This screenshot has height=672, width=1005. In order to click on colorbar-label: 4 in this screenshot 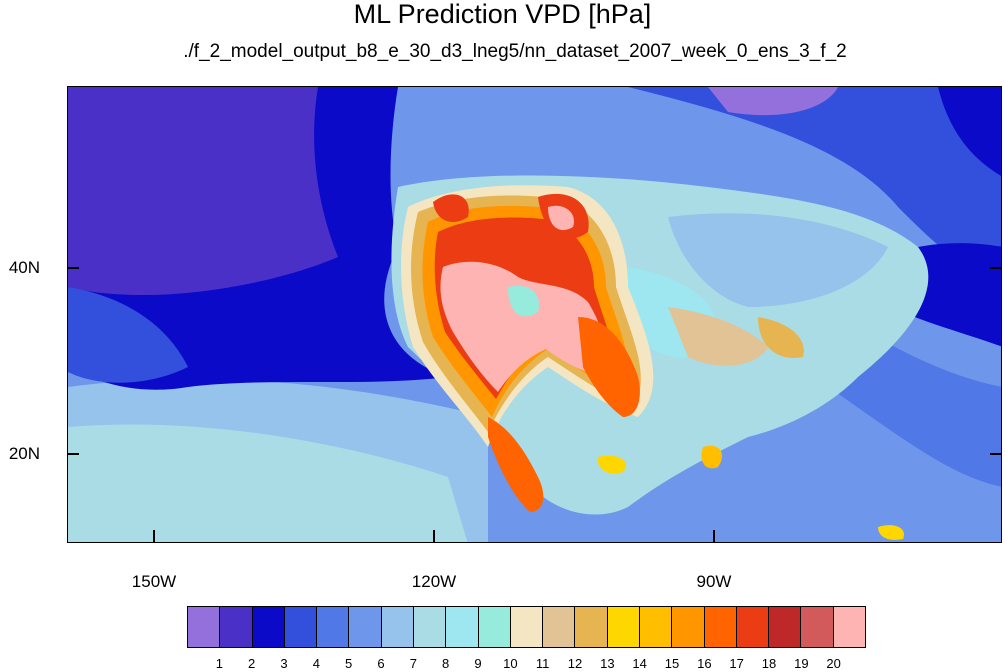, I will do `click(316, 663)`.